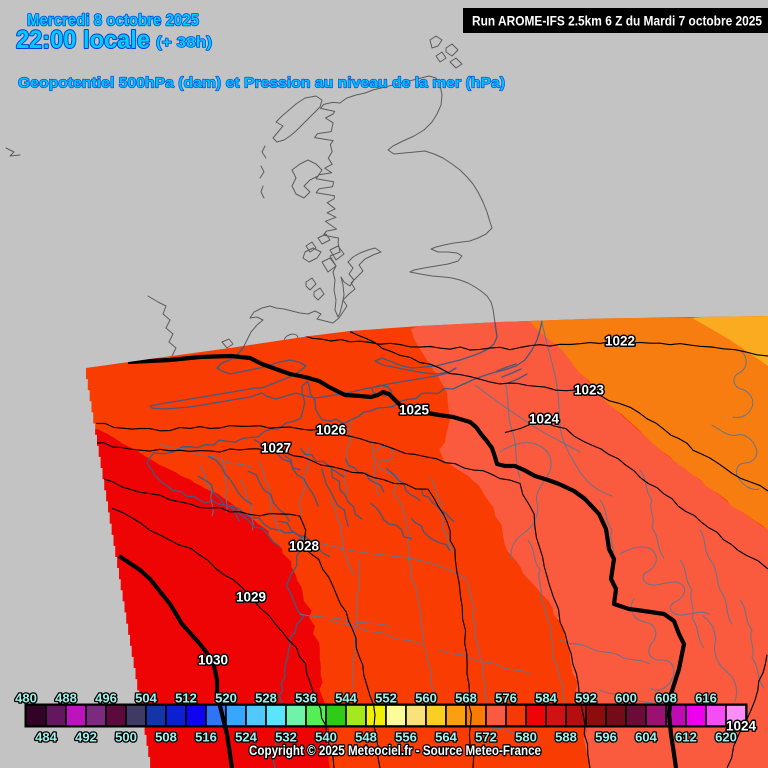  I want to click on svg-text: 22:00 locale, so click(83, 40).